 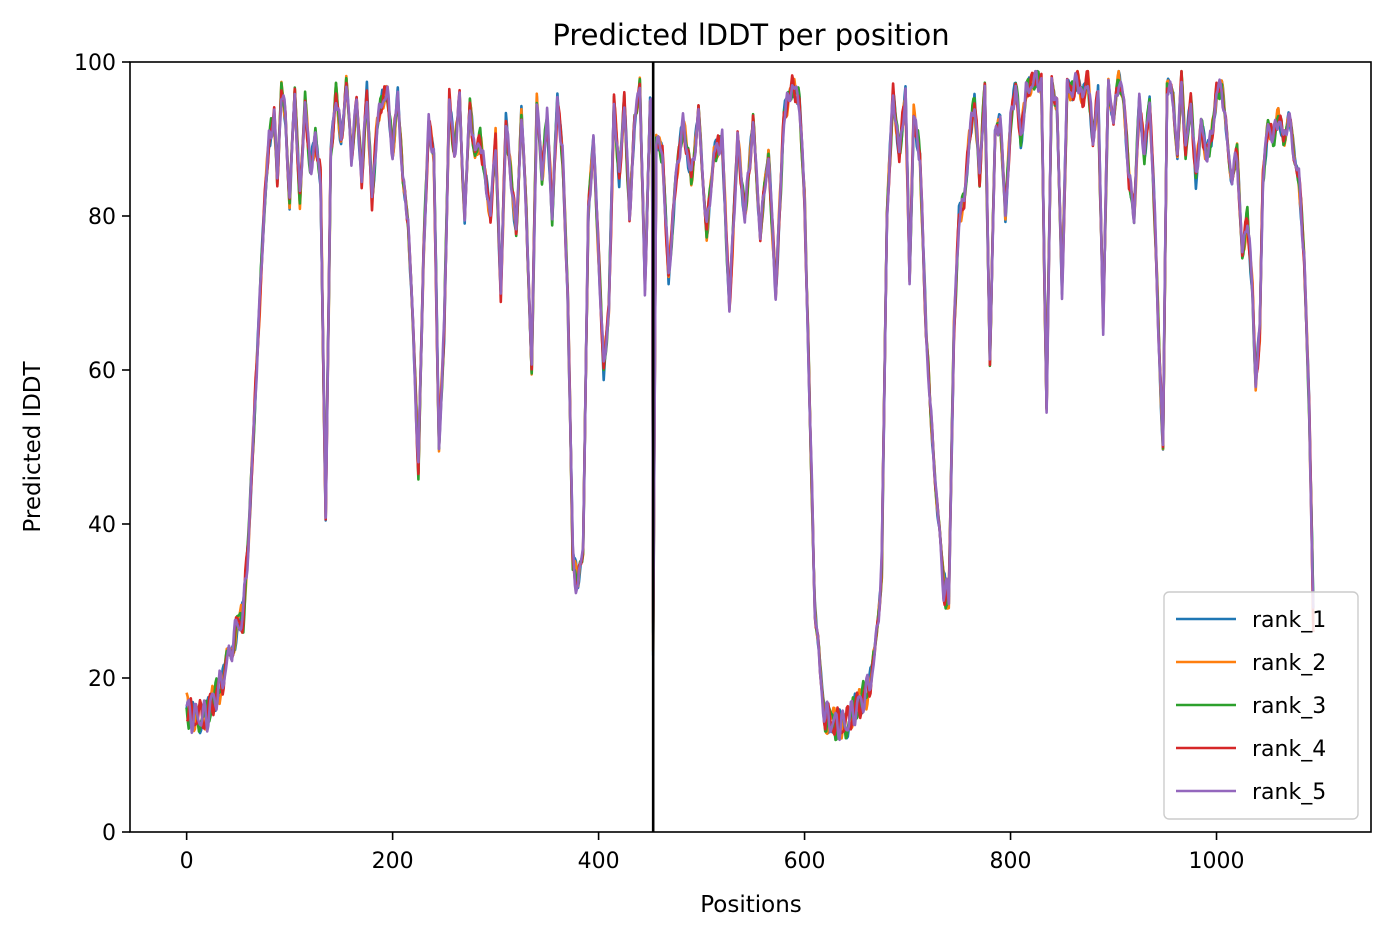 What do you see at coordinates (102, 448) in the screenshot?
I see `y-axis: 0 20 40 60 80 100` at bounding box center [102, 448].